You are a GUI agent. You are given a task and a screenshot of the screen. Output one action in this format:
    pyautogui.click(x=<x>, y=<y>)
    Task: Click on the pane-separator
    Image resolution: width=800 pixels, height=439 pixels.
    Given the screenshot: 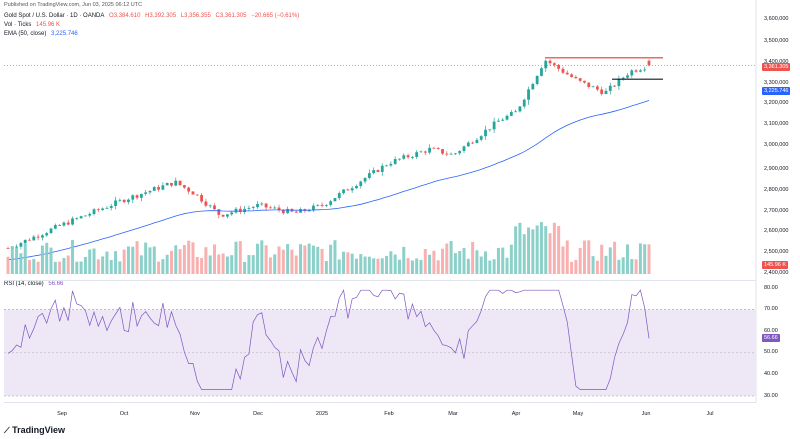 What is the action you would take?
    pyautogui.click(x=380, y=402)
    